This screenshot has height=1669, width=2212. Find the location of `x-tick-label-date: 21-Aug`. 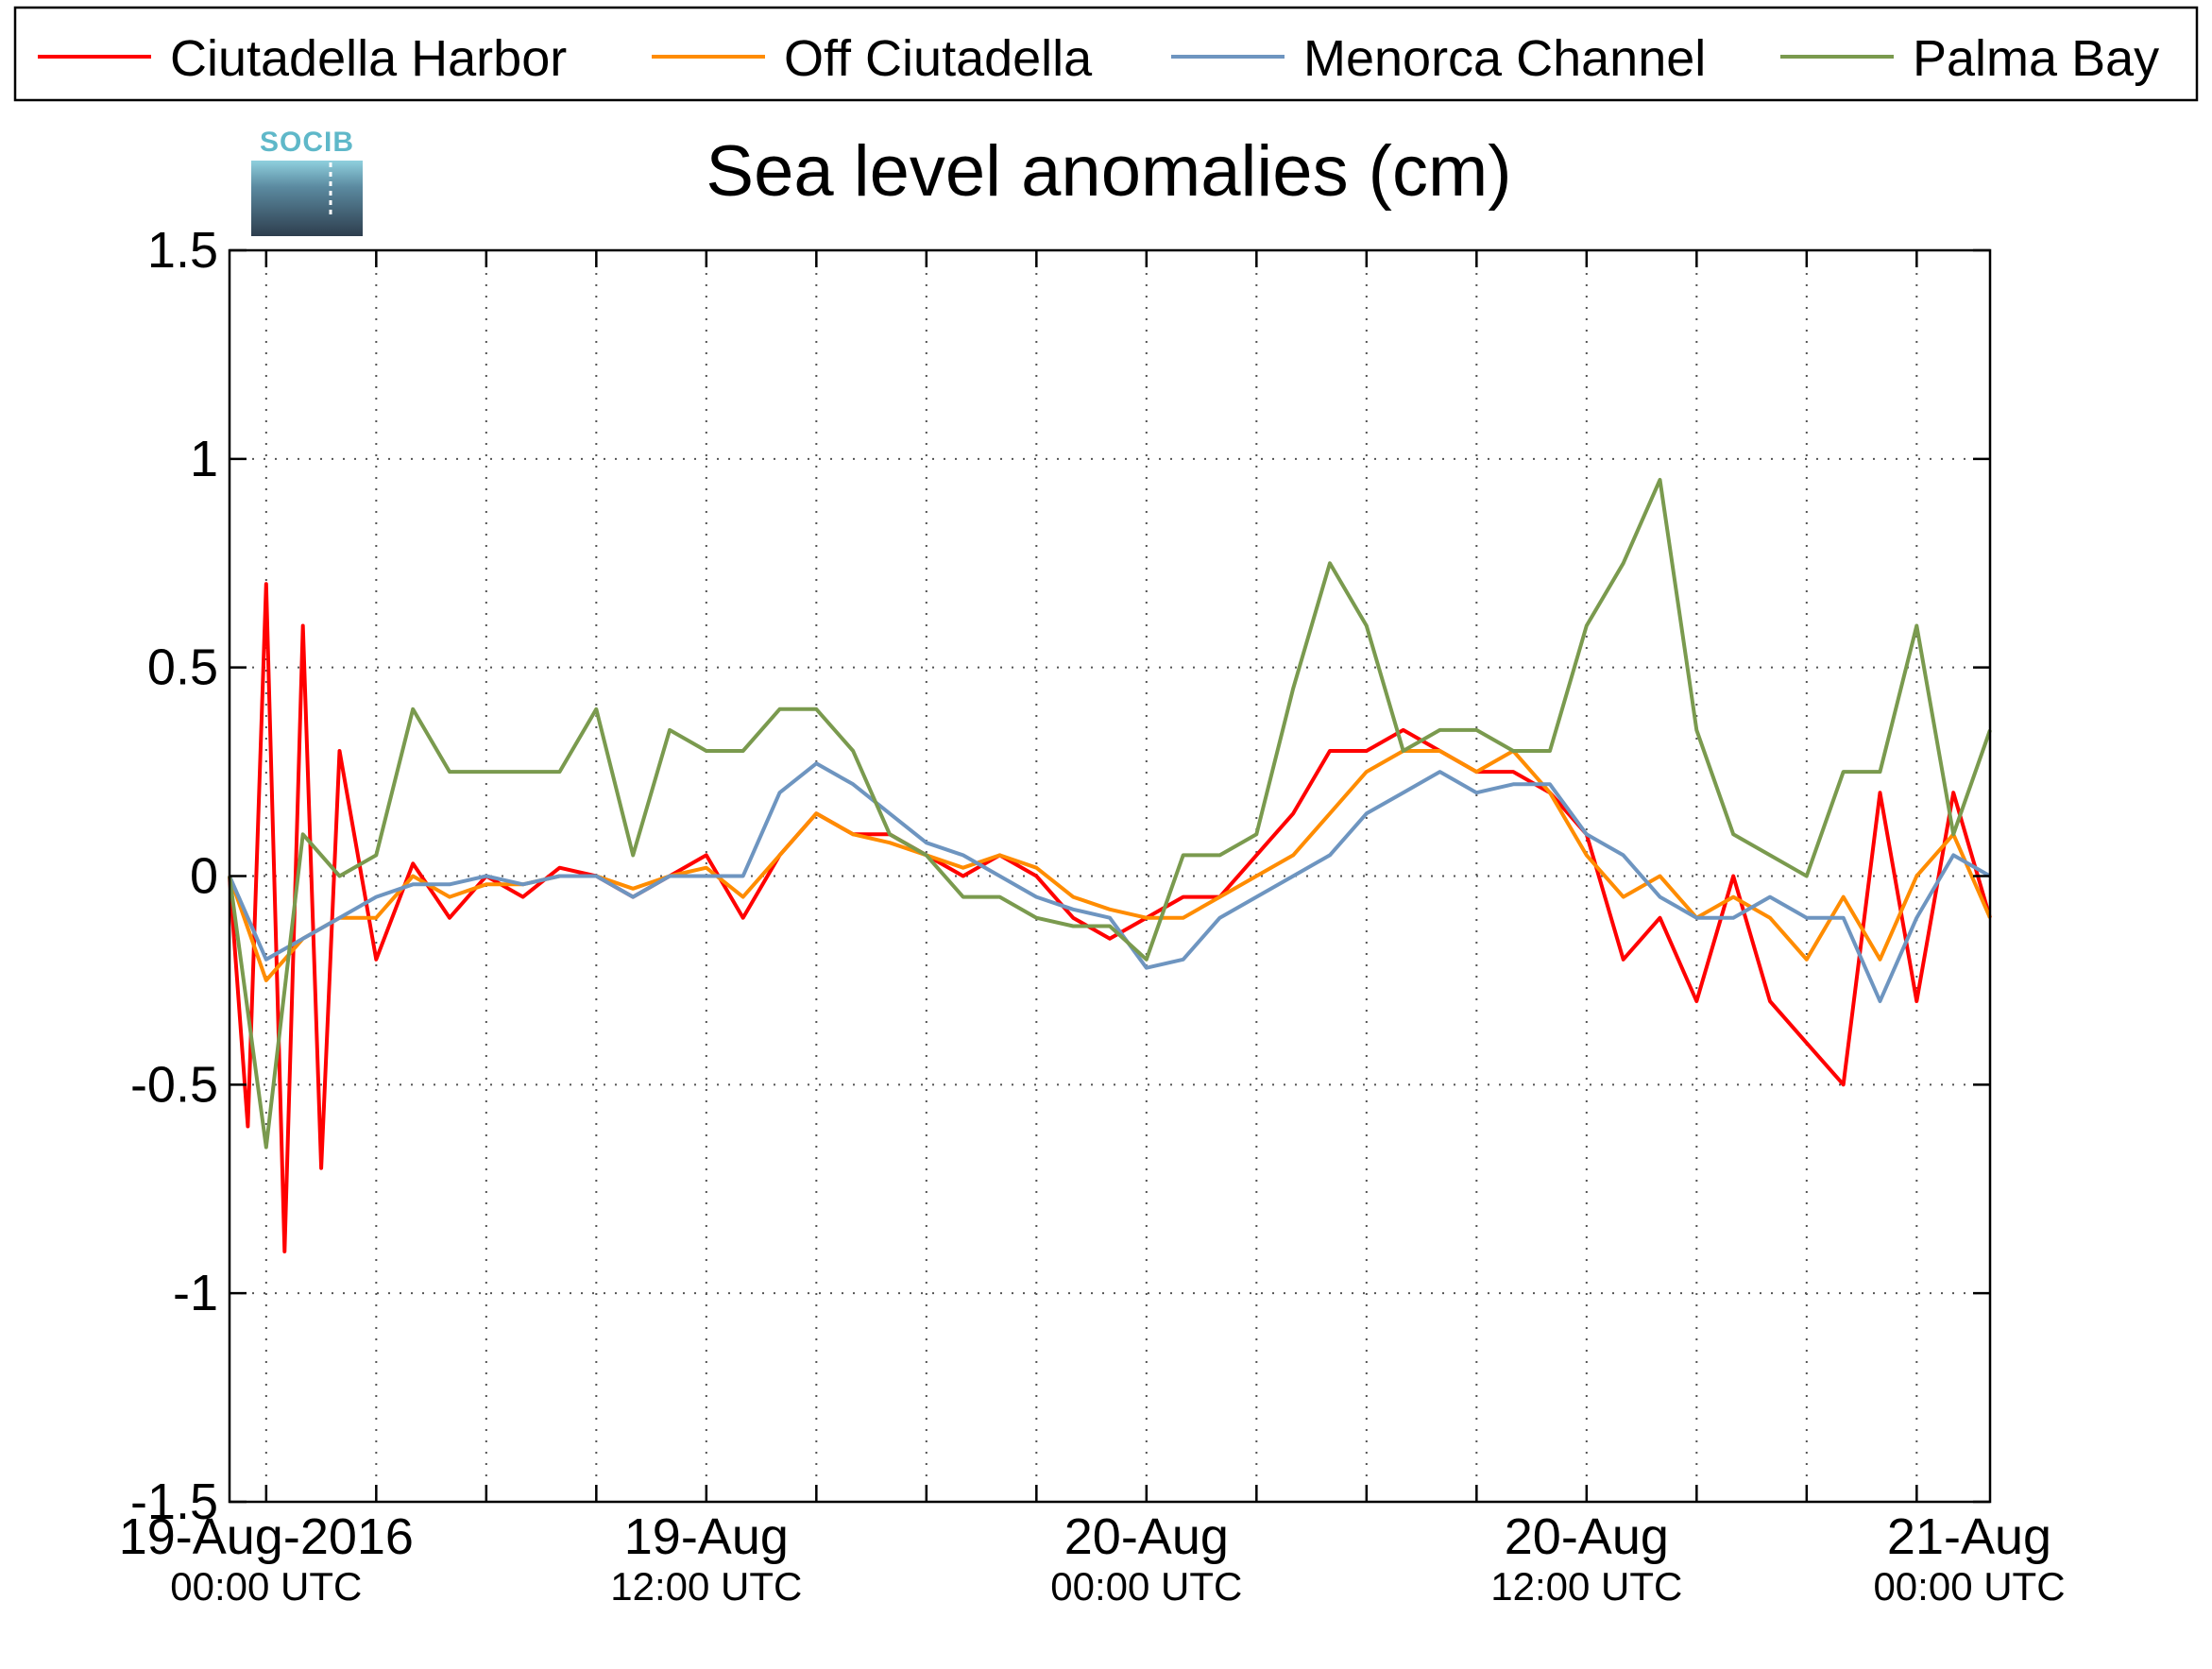

x-tick-label-date: 21-Aug is located at coordinates (1969, 1537).